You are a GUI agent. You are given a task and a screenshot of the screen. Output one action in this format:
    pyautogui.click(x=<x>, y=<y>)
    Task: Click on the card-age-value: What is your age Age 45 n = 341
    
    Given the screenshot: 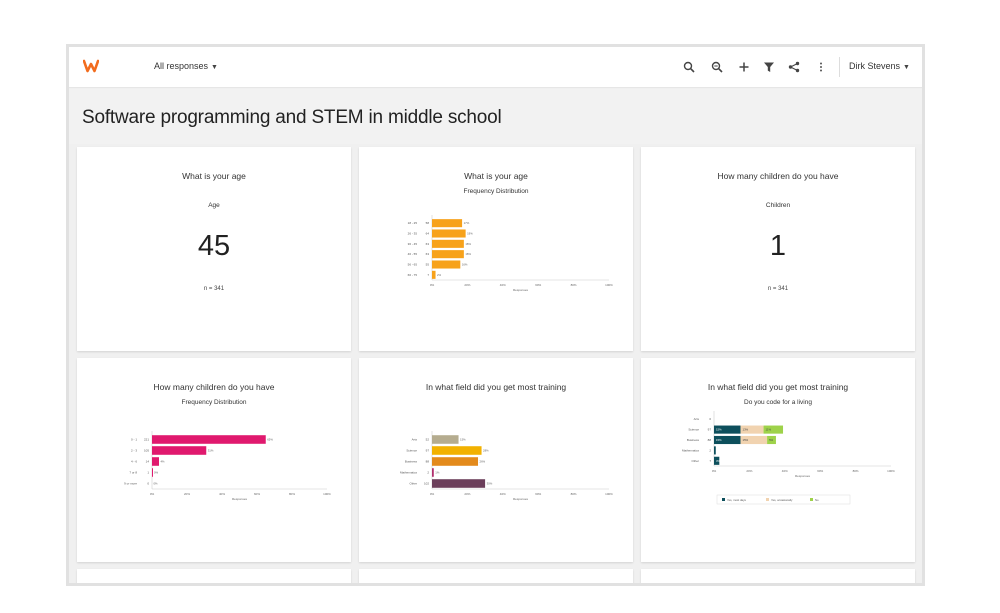 What is the action you would take?
    pyautogui.click(x=214, y=249)
    